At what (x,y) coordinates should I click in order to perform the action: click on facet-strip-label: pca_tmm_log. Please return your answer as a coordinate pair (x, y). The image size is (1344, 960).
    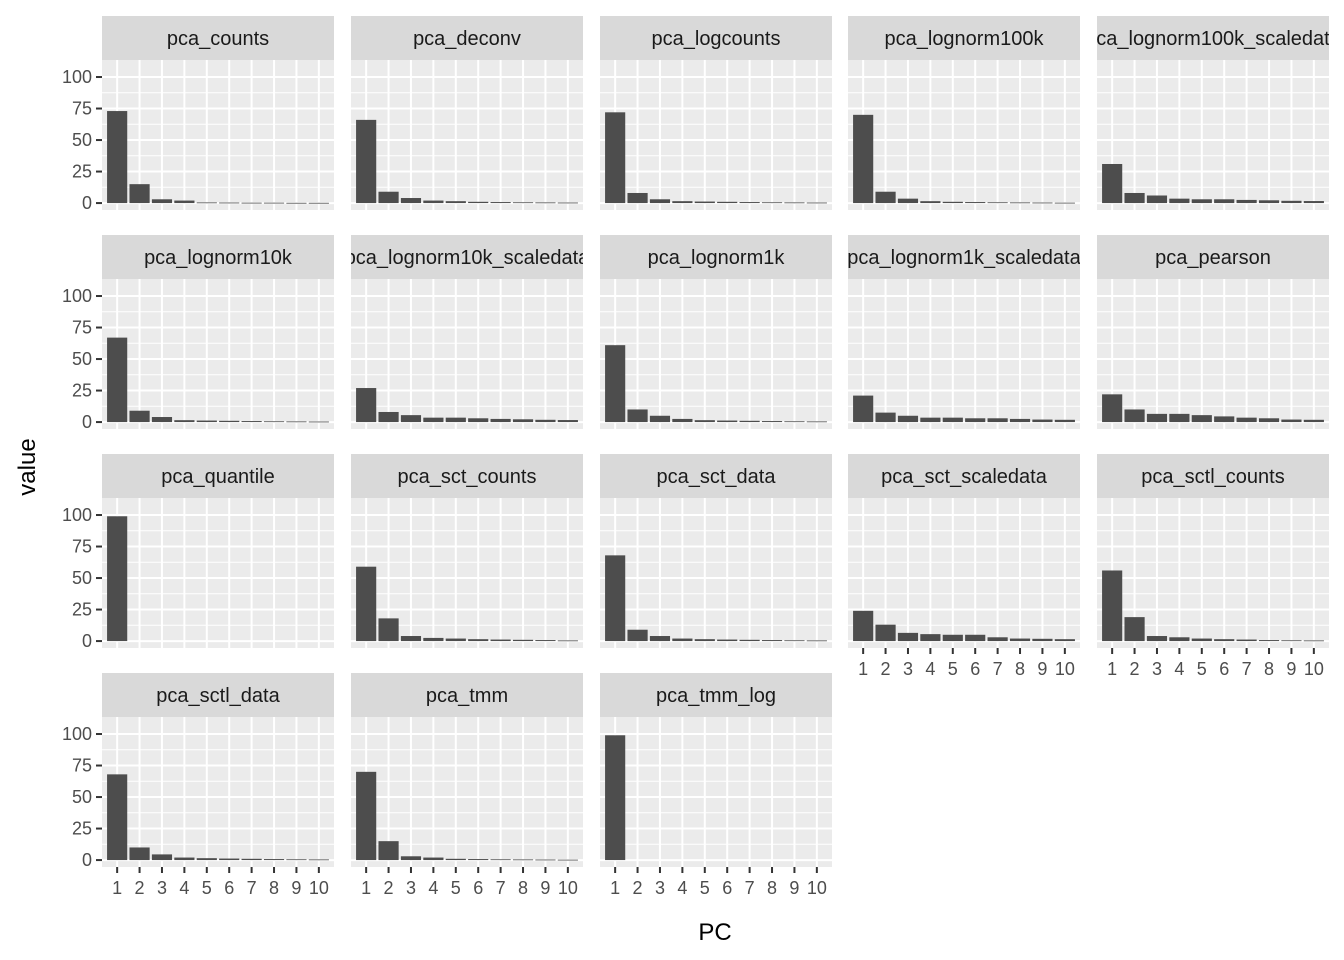
    Looking at the image, I should click on (716, 696).